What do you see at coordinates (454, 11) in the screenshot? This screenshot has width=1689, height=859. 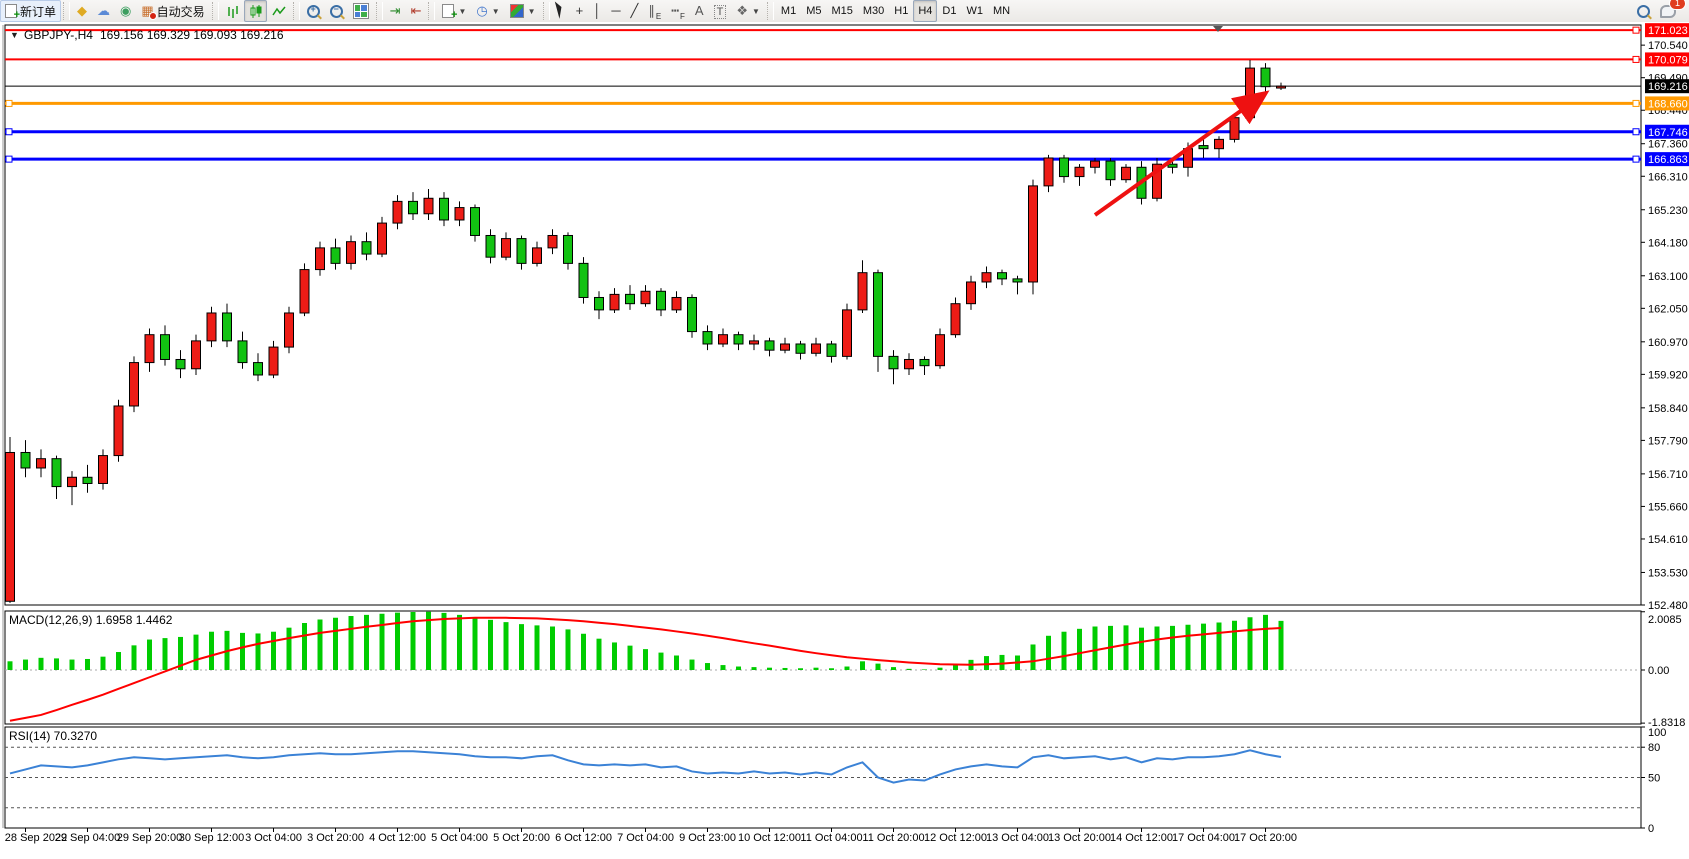 I see `new-chart-button: ▼` at bounding box center [454, 11].